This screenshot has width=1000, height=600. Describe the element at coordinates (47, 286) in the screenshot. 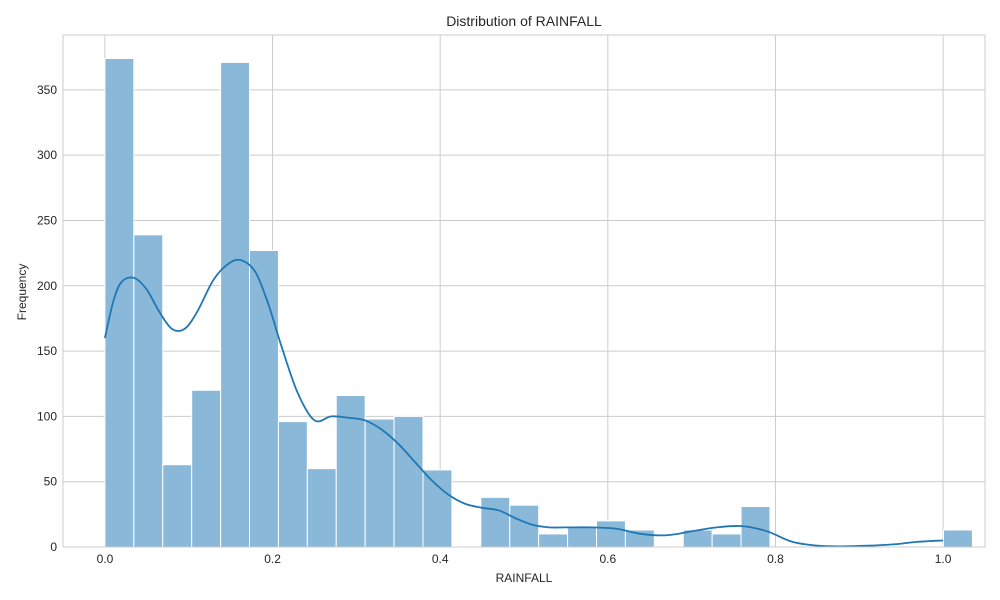

I see `y-tick-label: 200` at that location.